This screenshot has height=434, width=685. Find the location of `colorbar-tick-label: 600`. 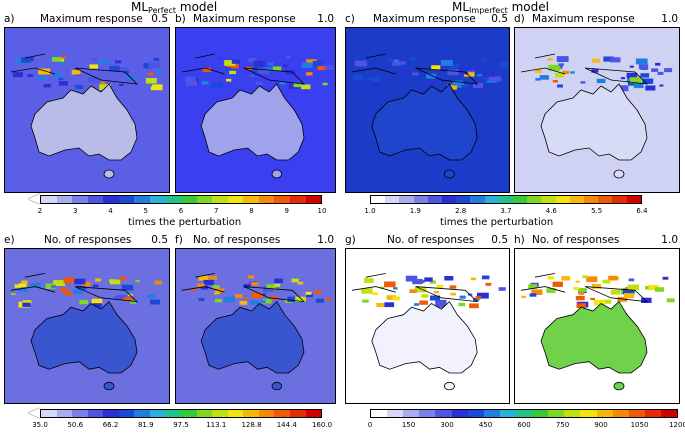

colorbar-tick-label: 600 is located at coordinates (524, 425).